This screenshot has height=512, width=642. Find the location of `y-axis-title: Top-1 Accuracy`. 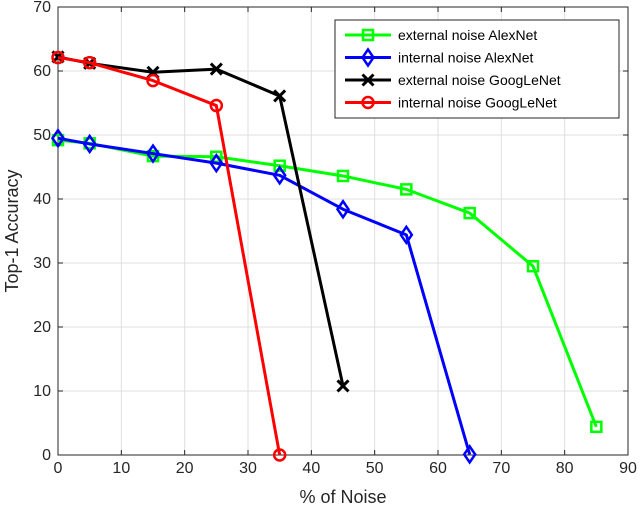

y-axis-title: Top-1 Accuracy is located at coordinates (12, 230).